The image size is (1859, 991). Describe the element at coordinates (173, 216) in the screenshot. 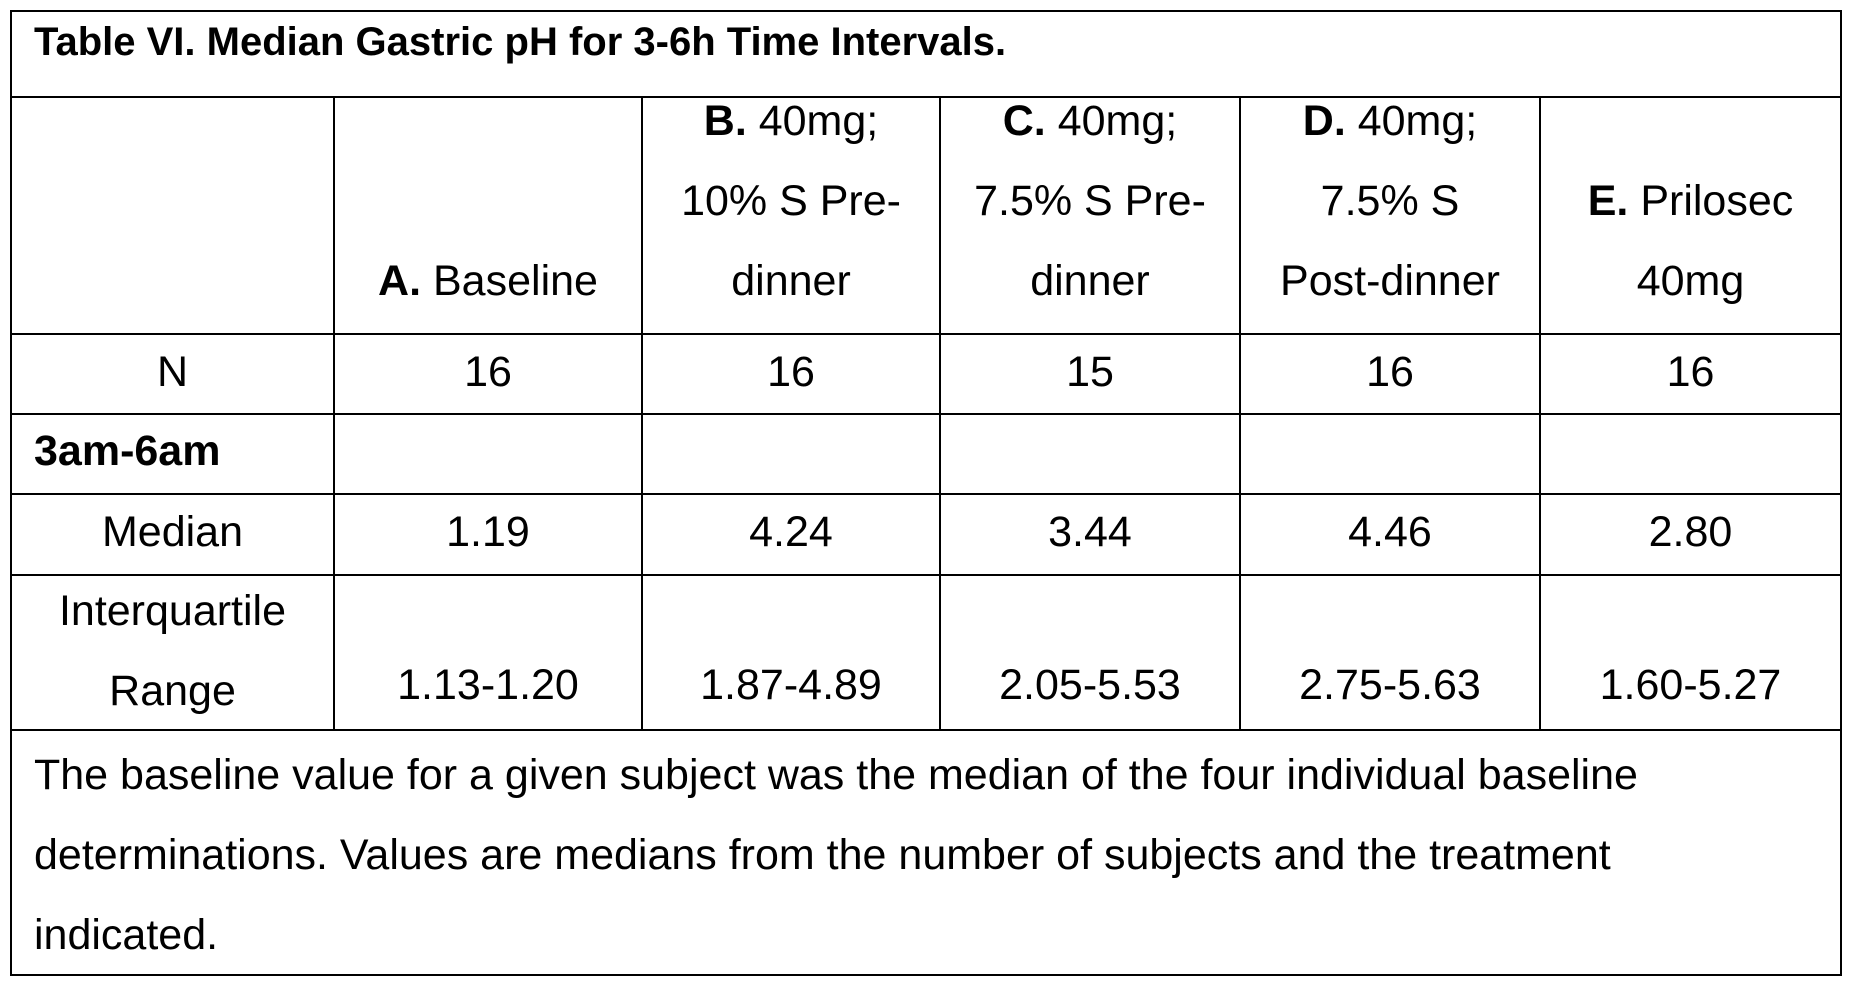

I see `header-cell-empty` at that location.